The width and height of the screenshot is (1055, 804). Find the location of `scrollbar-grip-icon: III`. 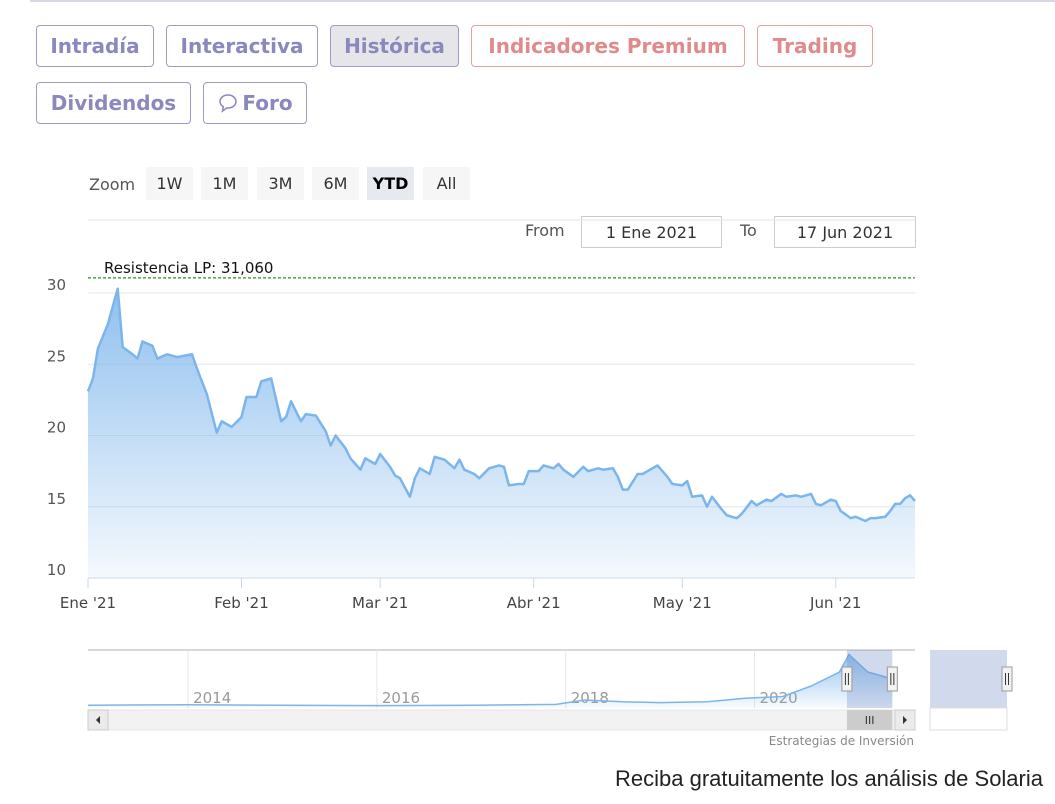

scrollbar-grip-icon: III is located at coordinates (870, 720).